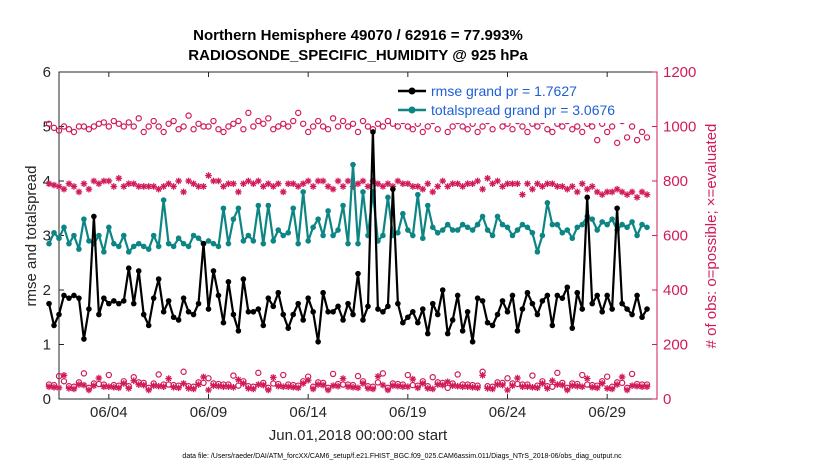  Describe the element at coordinates (508, 412) in the screenshot. I see `x-tick-label: 06/24` at that location.